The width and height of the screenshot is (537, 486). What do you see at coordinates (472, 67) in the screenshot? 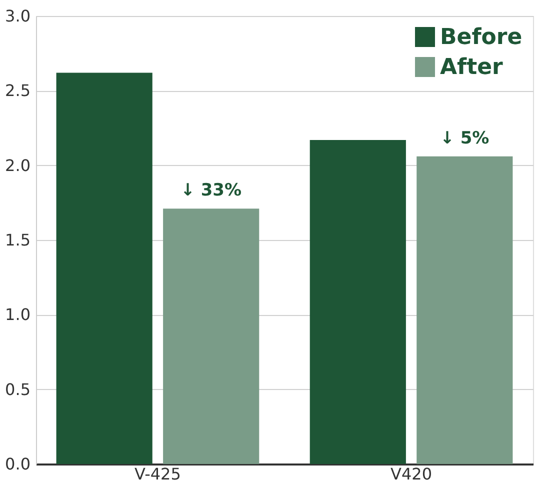
I see `legend-label: After` at bounding box center [472, 67].